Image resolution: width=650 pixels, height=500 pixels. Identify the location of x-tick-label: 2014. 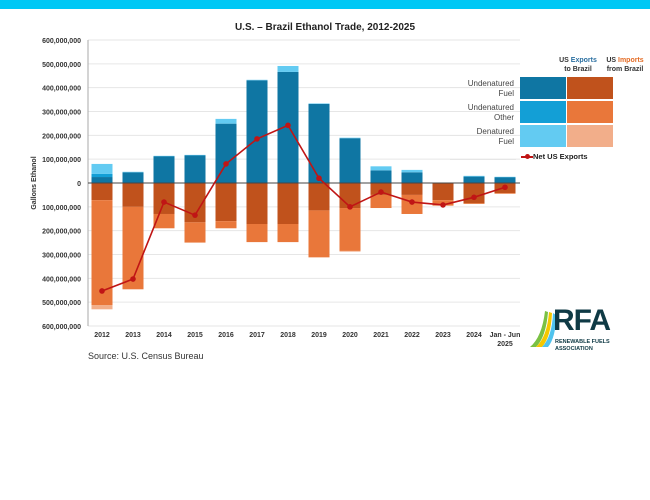
(164, 335).